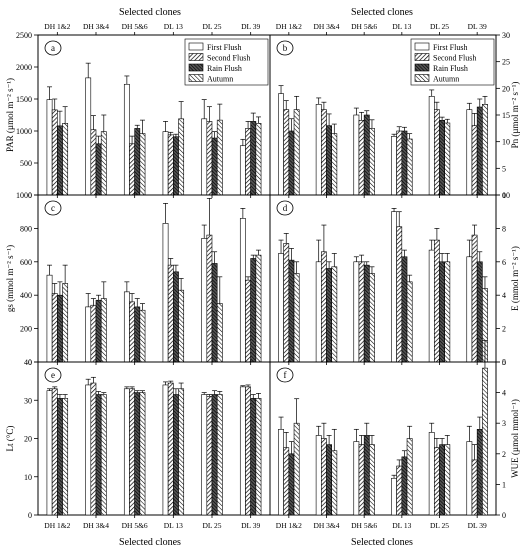 This screenshot has height=550, width=528. Describe the element at coordinates (57, 26) in the screenshot. I see `x-tick-label: DH 1&2` at that location.